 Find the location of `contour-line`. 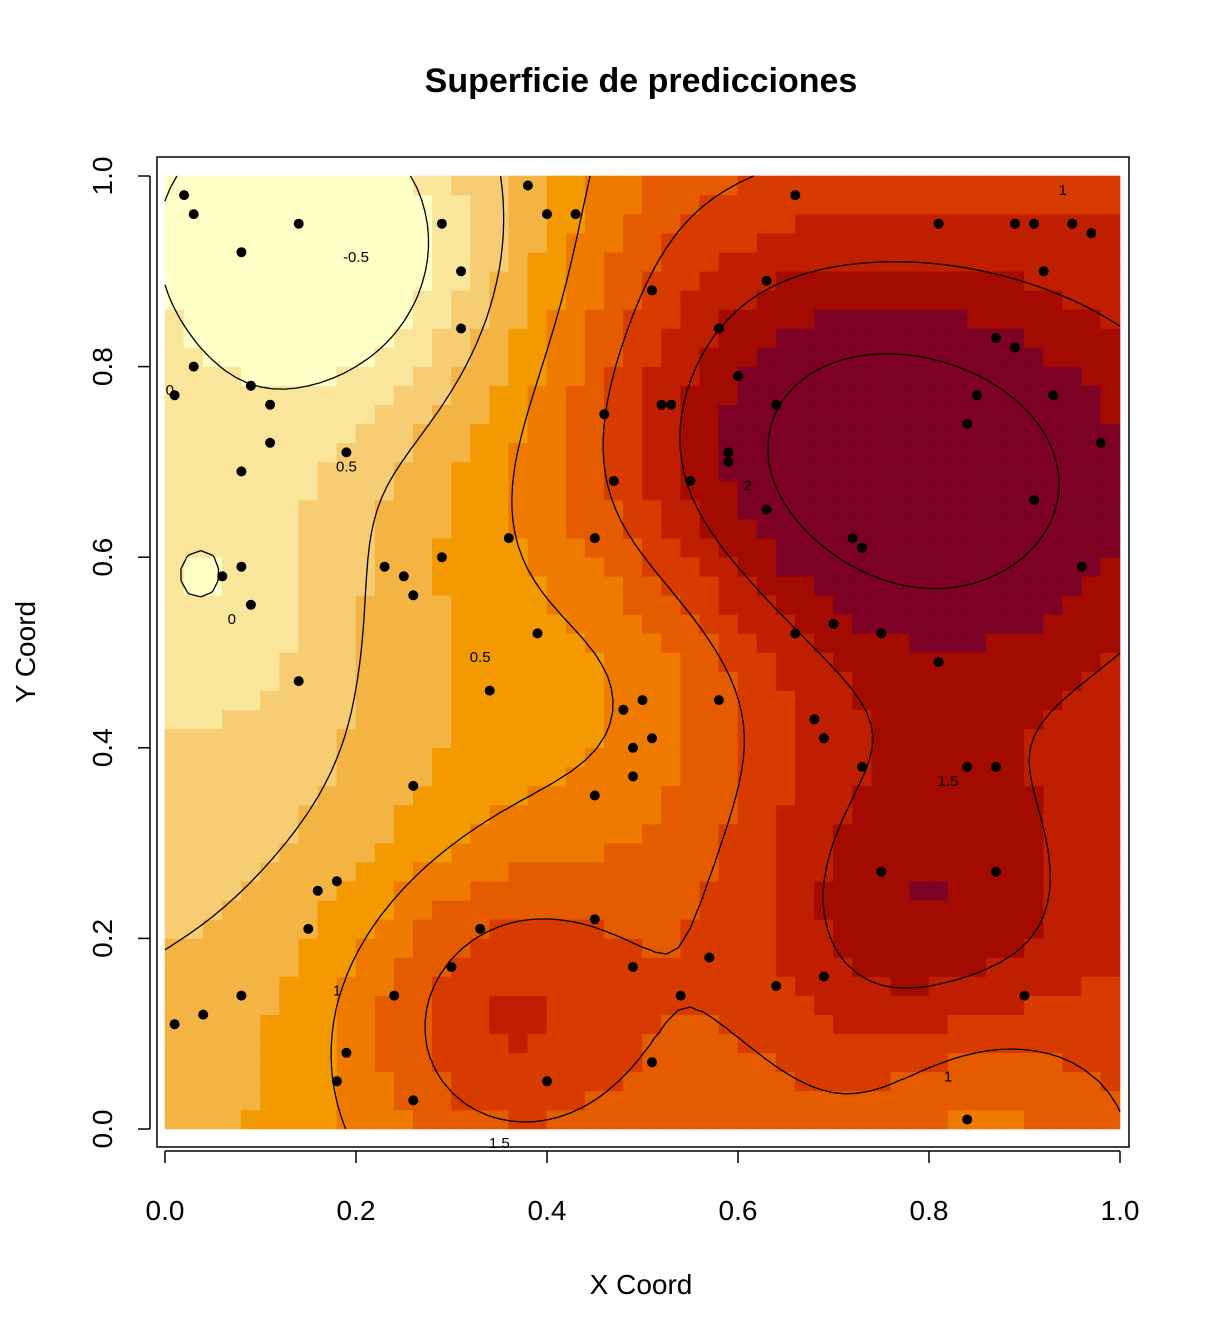

contour-line is located at coordinates (913, 471).